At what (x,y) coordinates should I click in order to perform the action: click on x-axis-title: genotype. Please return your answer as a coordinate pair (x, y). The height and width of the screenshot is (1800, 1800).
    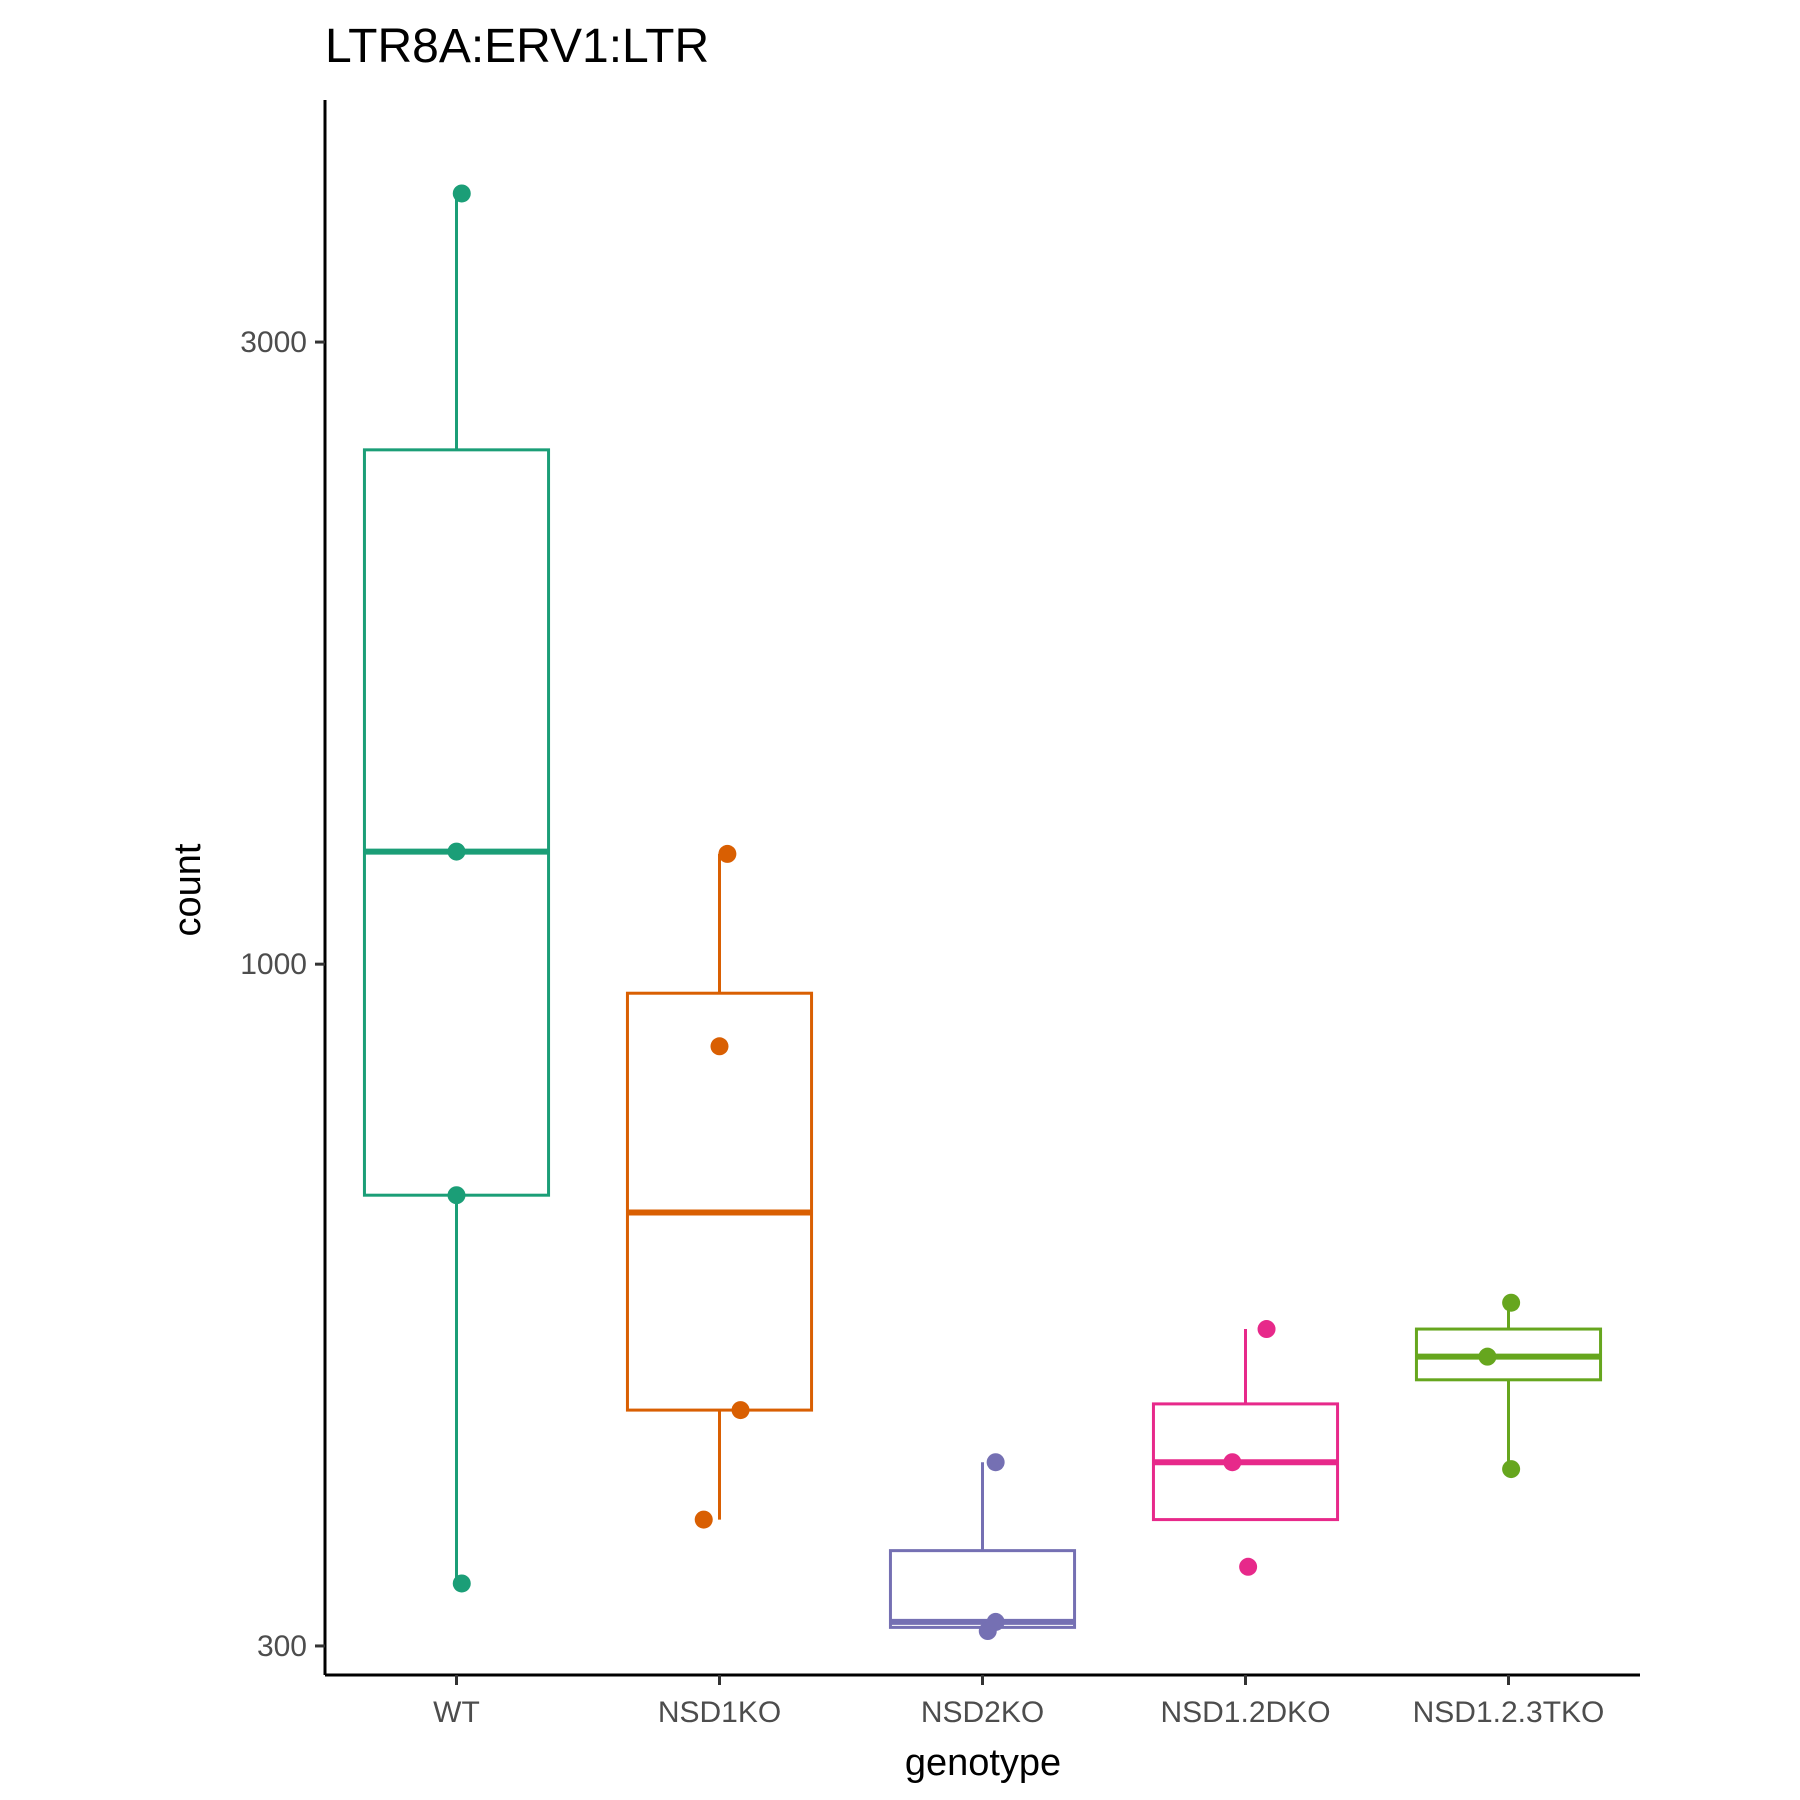
    Looking at the image, I should click on (983, 1763).